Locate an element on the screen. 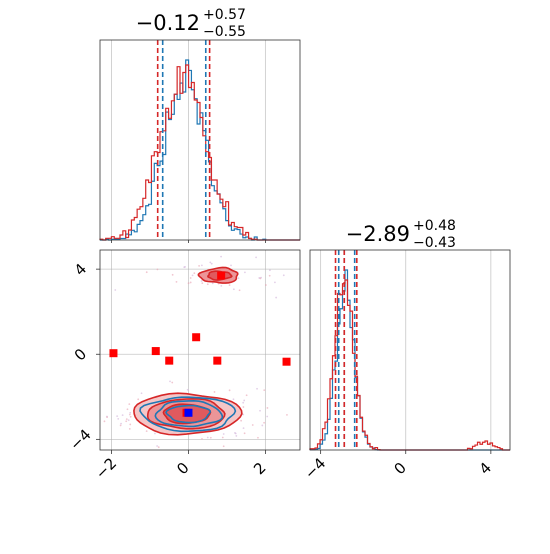  bottom-histogram-xtick-label: 0 is located at coordinates (399, 468).